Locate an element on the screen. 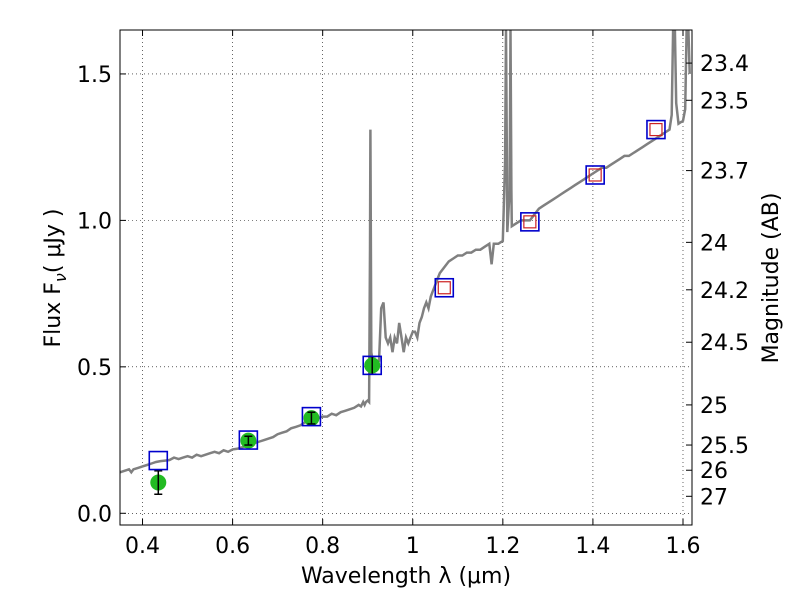  y-tick-label: 1.0 is located at coordinates (94, 221).